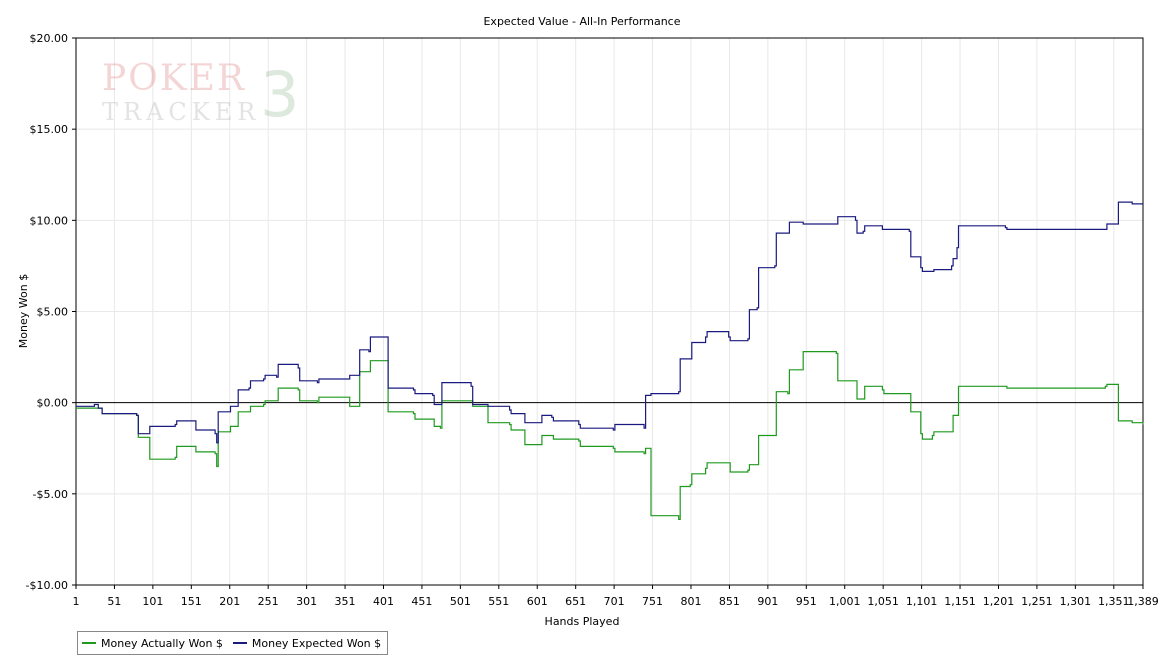 Image resolution: width=1164 pixels, height=670 pixels. Describe the element at coordinates (498, 601) in the screenshot. I see `x-tick-label: 551` at that location.